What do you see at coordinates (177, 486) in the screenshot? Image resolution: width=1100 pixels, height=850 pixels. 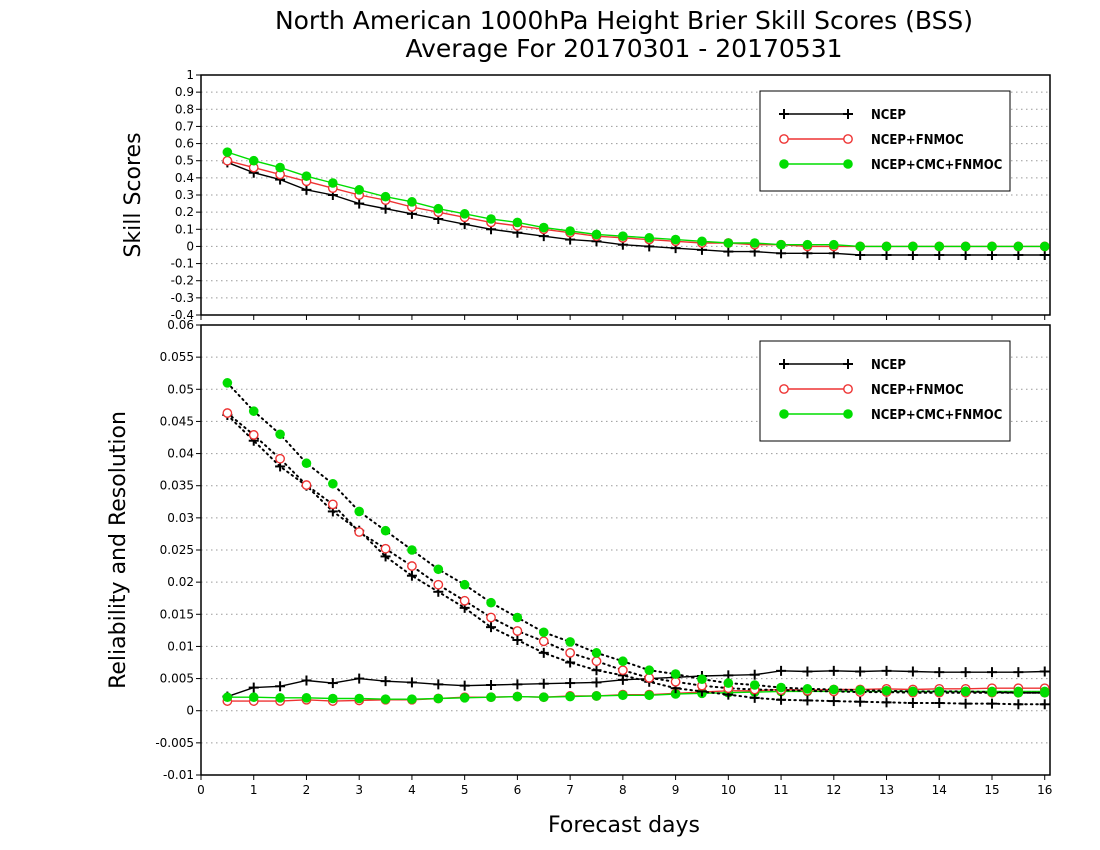 I see `y-tick-label: 0.035` at bounding box center [177, 486].